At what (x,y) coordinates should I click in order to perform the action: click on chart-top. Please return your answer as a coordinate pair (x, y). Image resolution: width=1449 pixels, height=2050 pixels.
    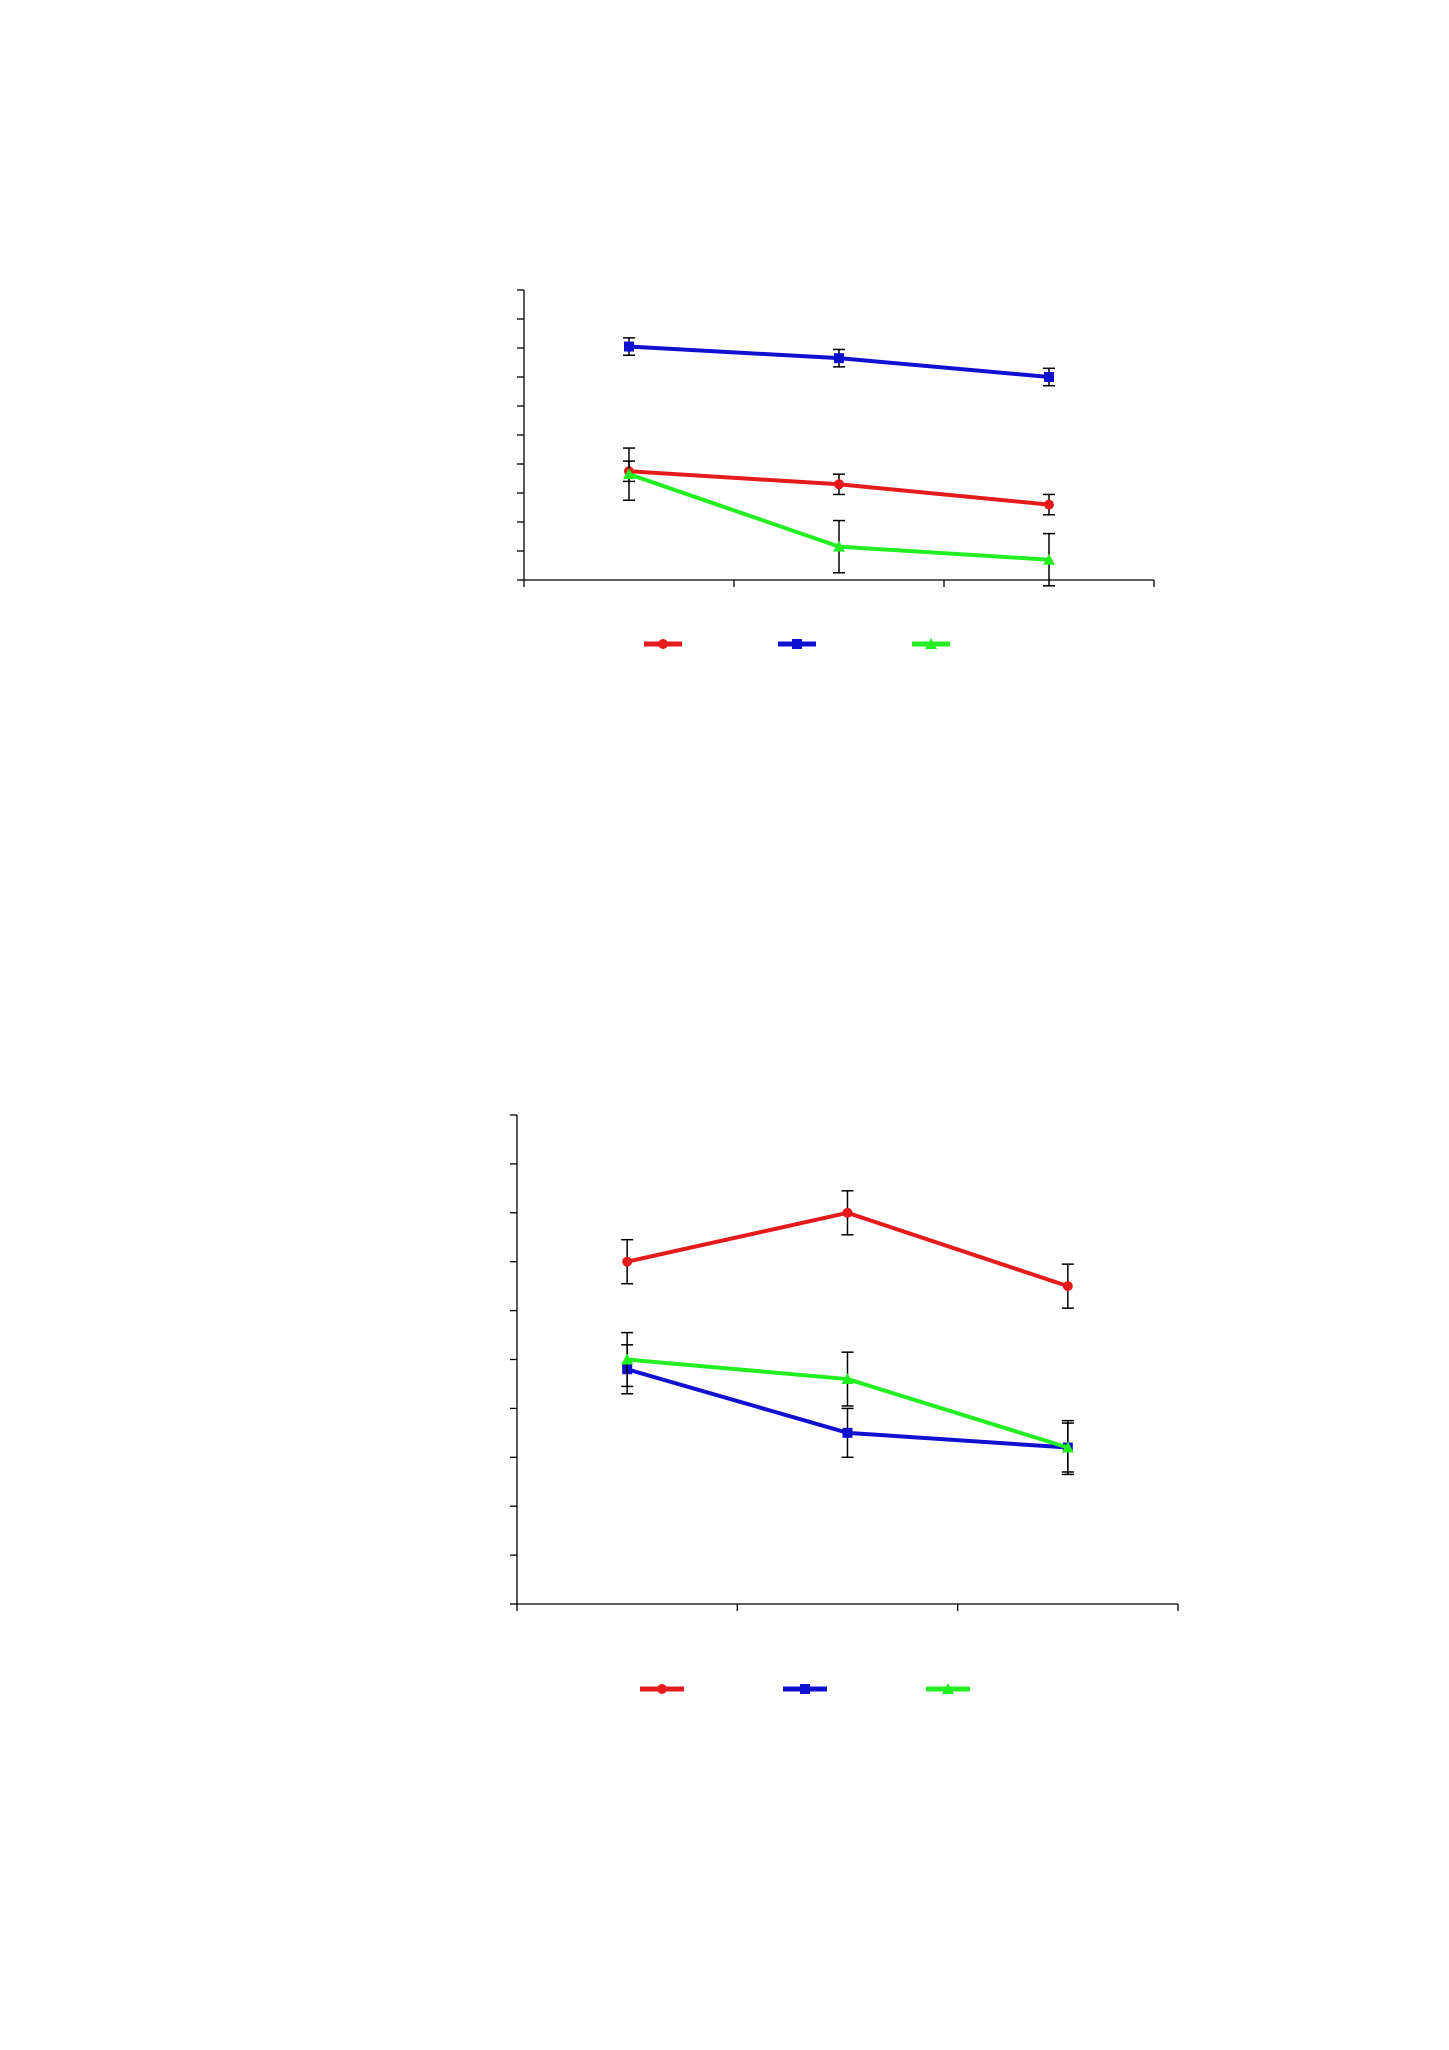
    Looking at the image, I should click on (836, 469).